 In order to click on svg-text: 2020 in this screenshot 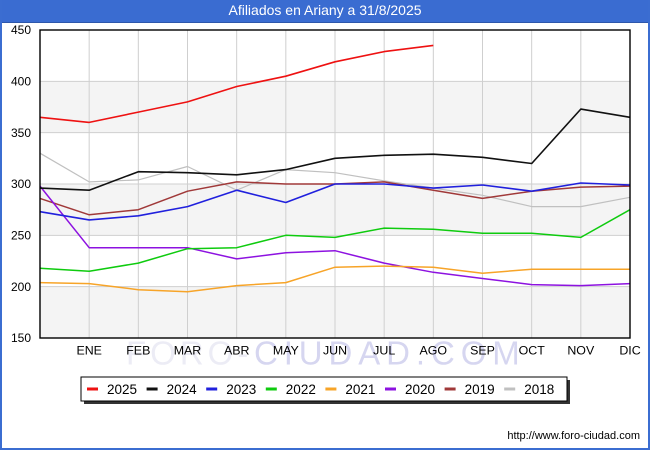, I will do `click(420, 389)`.